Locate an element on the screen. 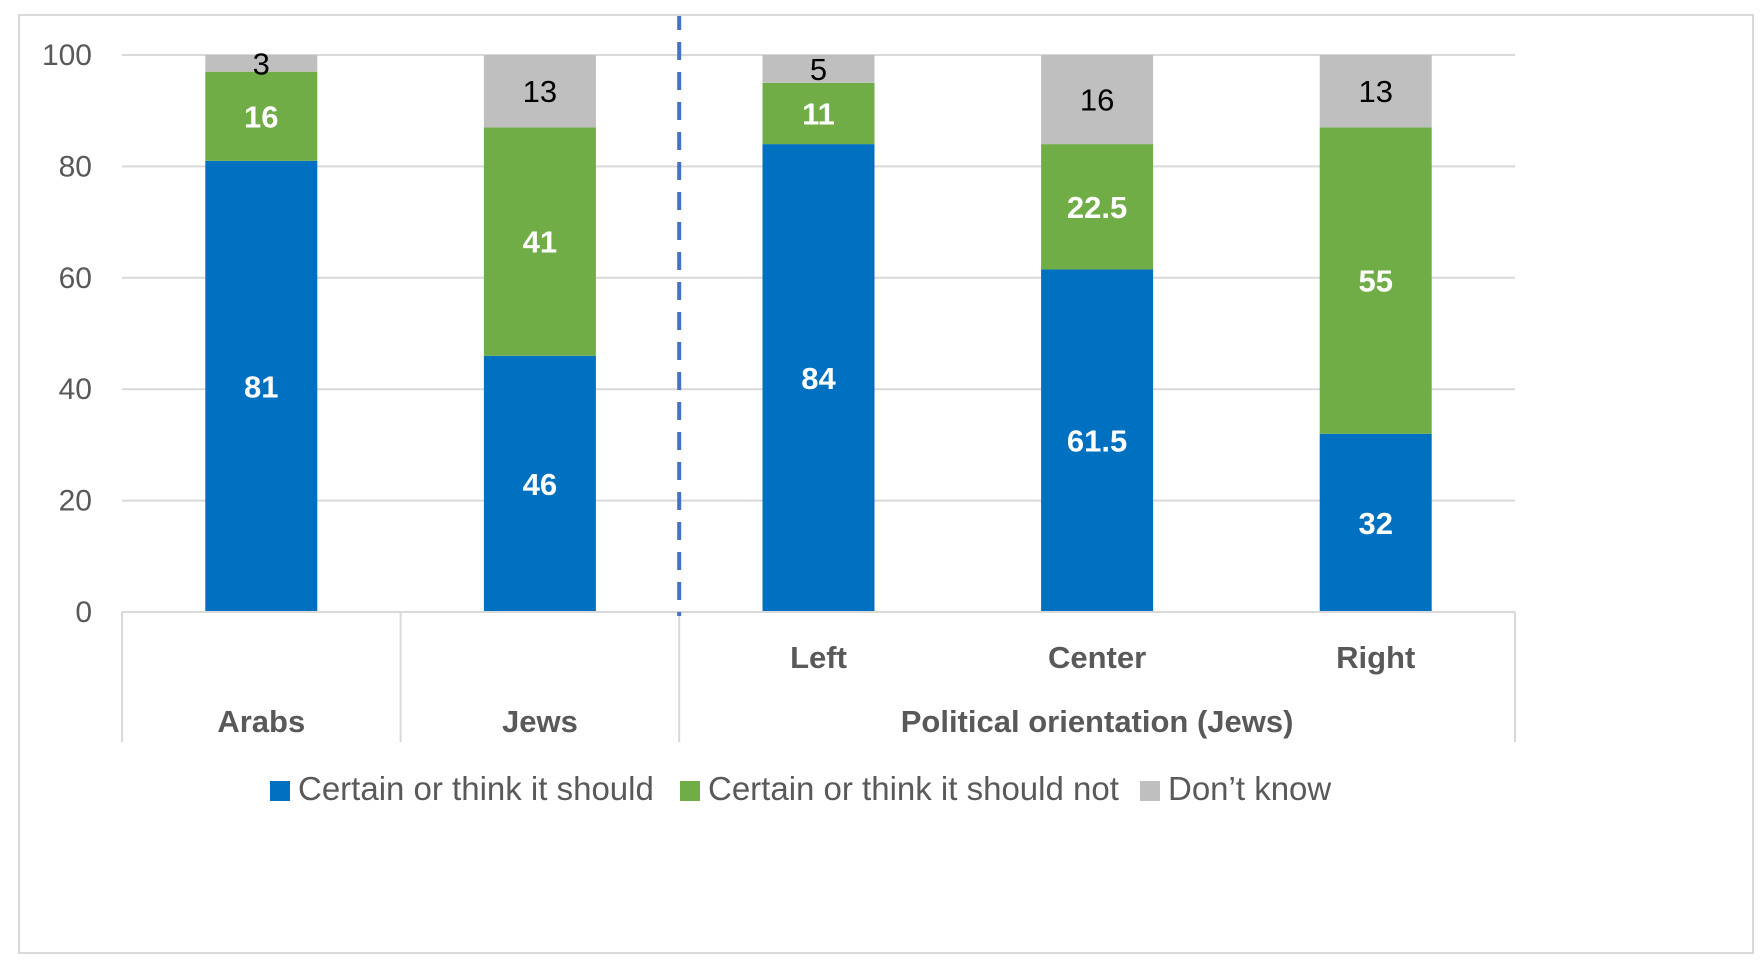 Image resolution: width=1764 pixels, height=965 pixels. data-label-center-series-3: 16 is located at coordinates (1097, 100).